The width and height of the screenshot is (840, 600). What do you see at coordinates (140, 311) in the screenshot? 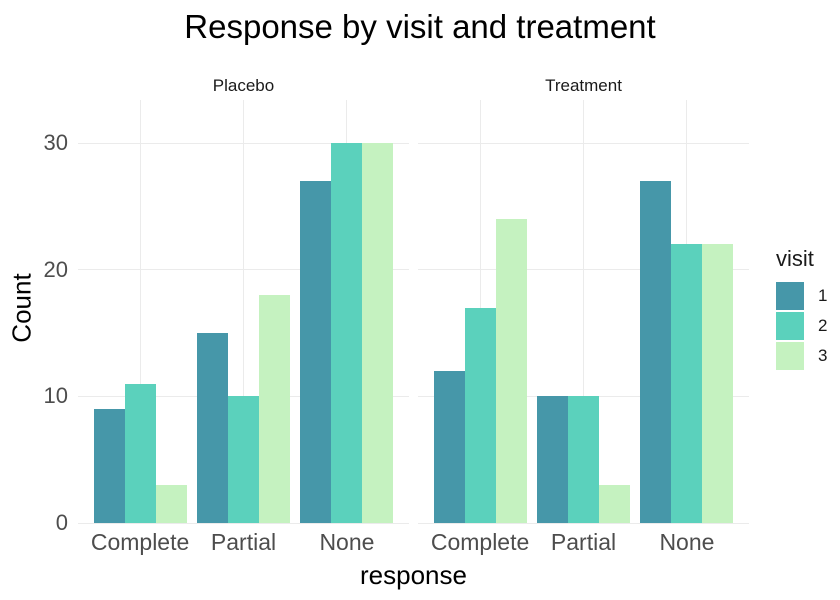
I see `x-gridline-complete` at bounding box center [140, 311].